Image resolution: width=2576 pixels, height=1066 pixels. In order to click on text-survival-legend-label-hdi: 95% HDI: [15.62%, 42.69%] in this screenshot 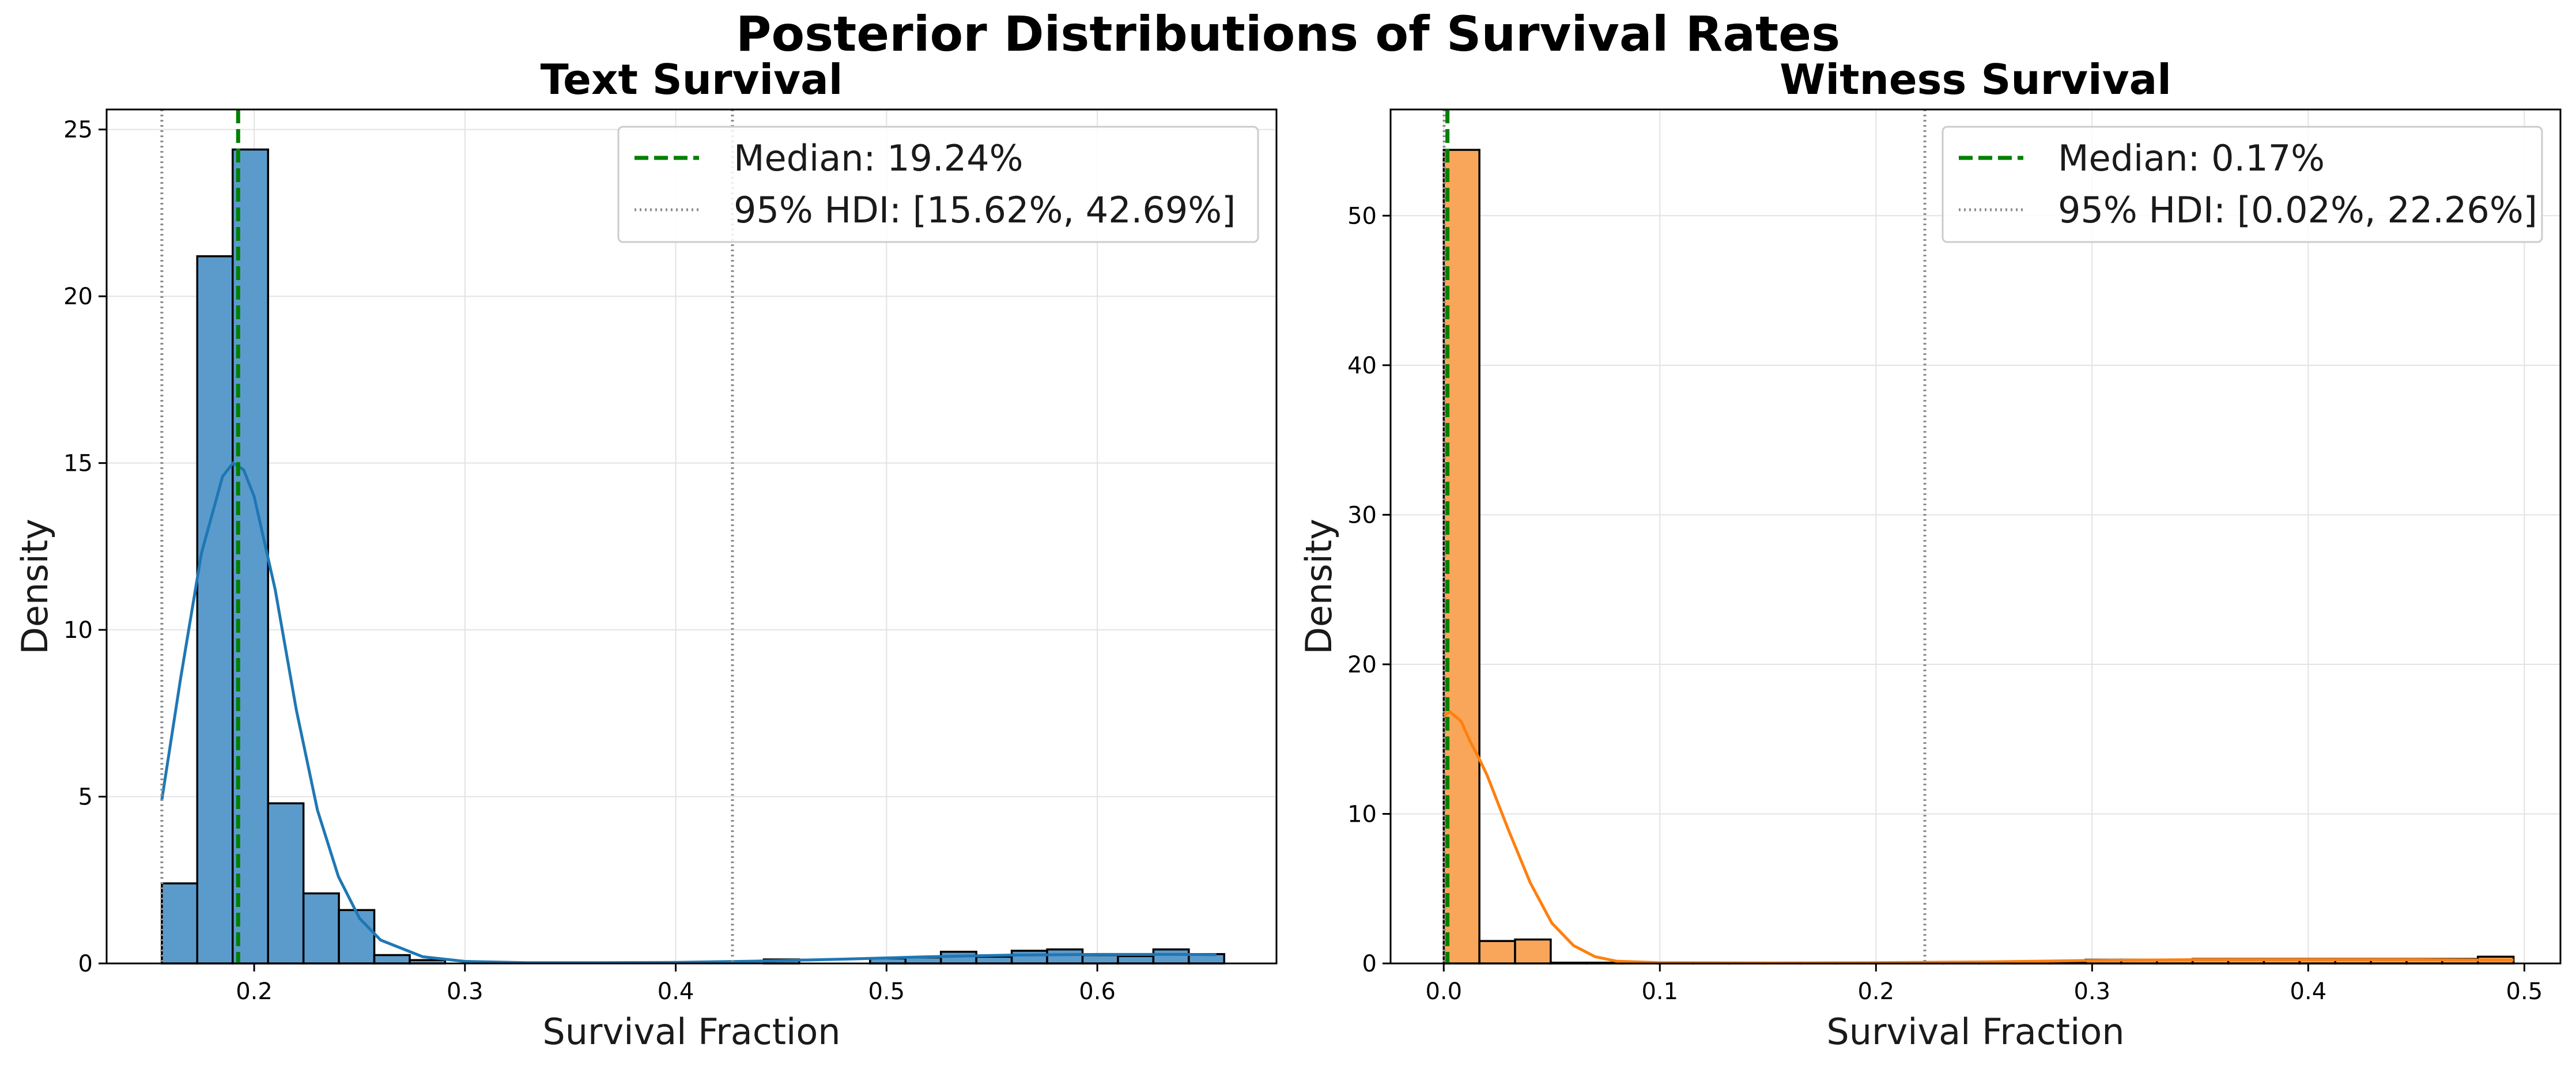, I will do `click(985, 210)`.